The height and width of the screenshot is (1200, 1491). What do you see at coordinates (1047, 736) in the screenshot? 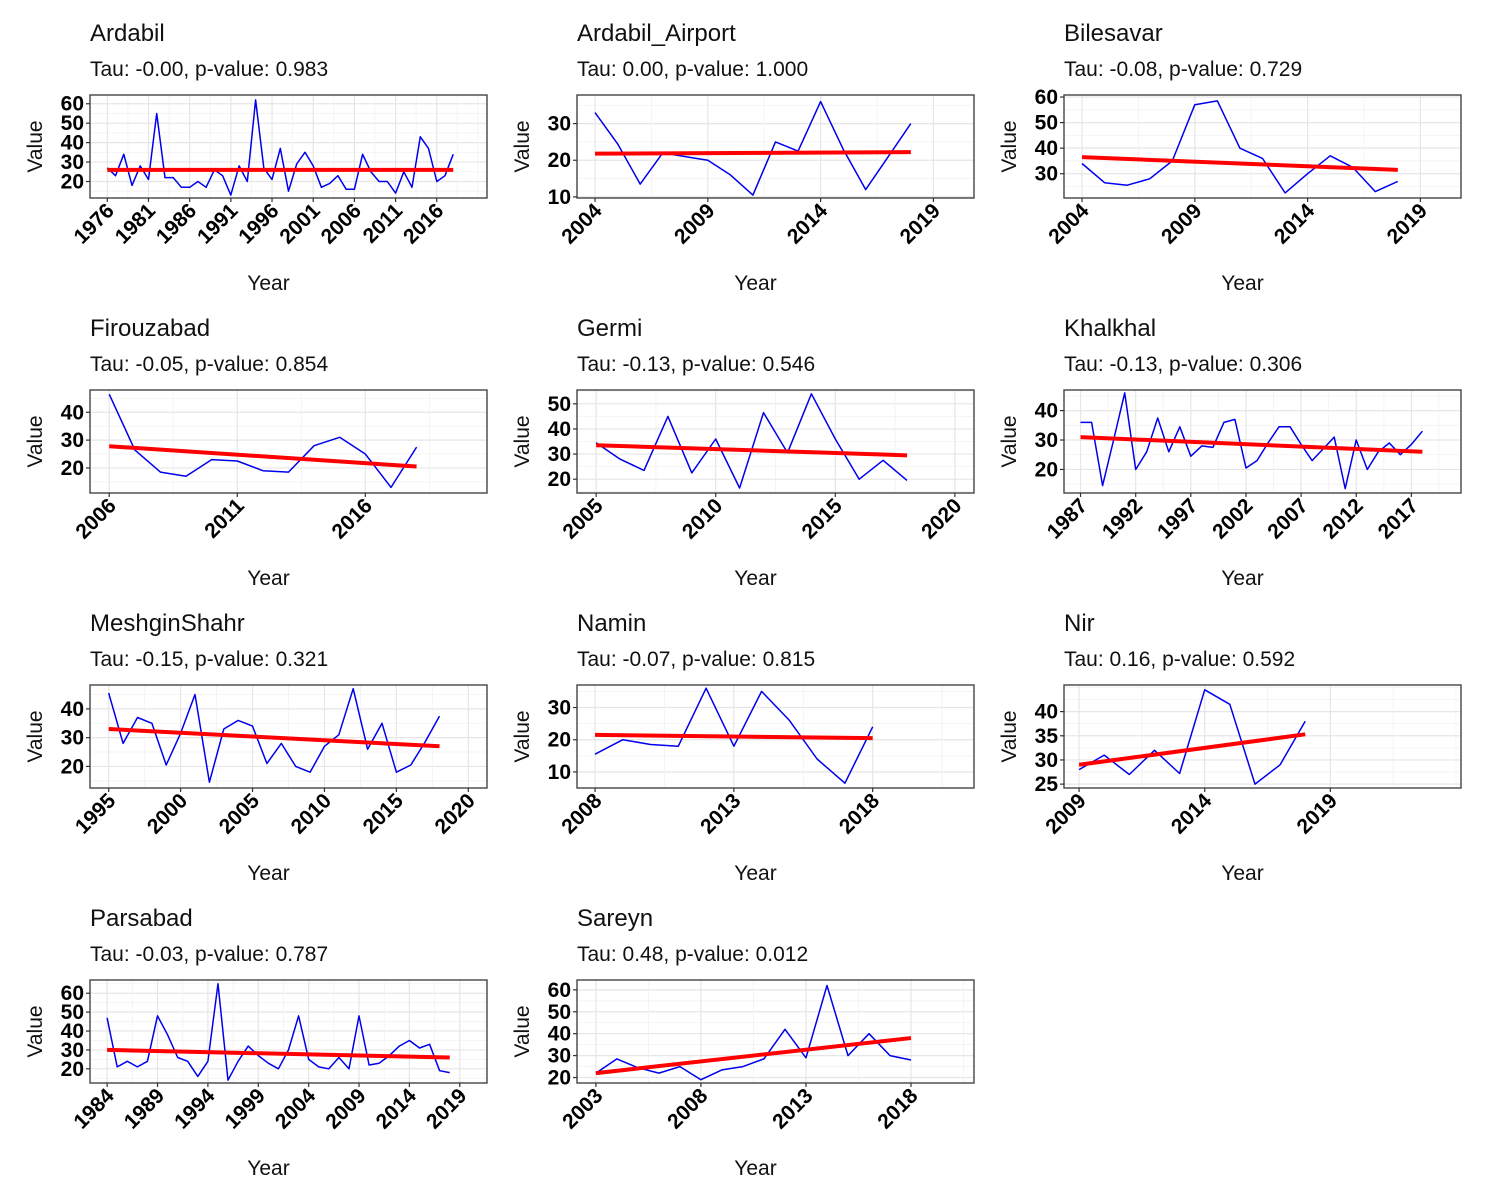
I see `y-tick-label: 35` at bounding box center [1047, 736].